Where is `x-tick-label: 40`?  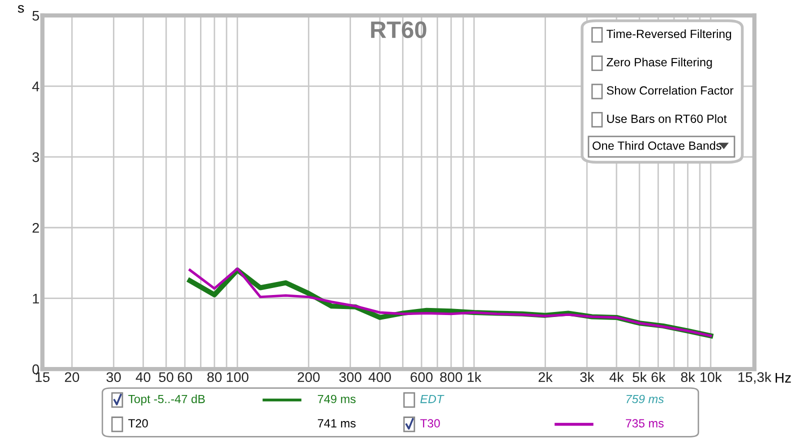 x-tick-label: 40 is located at coordinates (143, 377).